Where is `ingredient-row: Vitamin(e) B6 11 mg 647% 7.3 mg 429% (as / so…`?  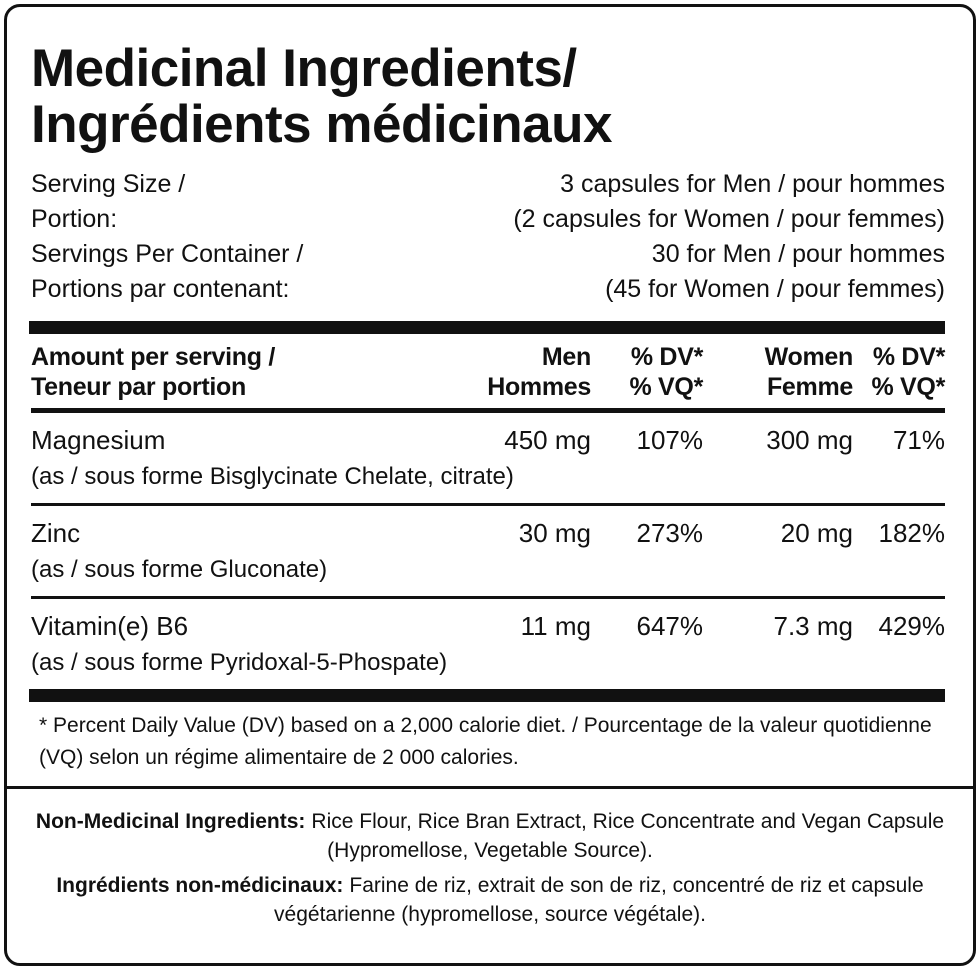 ingredient-row: Vitamin(e) B6 11 mg 647% 7.3 mg 429% (as / so… is located at coordinates (488, 644).